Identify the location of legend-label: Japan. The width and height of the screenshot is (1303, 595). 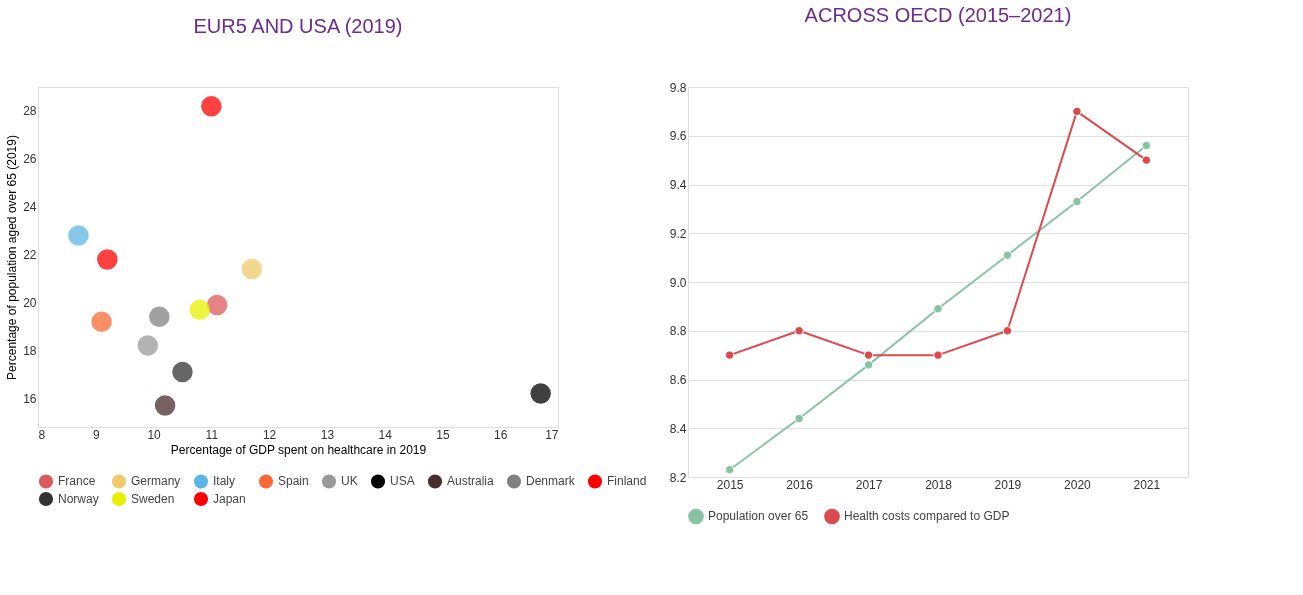
(229, 499).